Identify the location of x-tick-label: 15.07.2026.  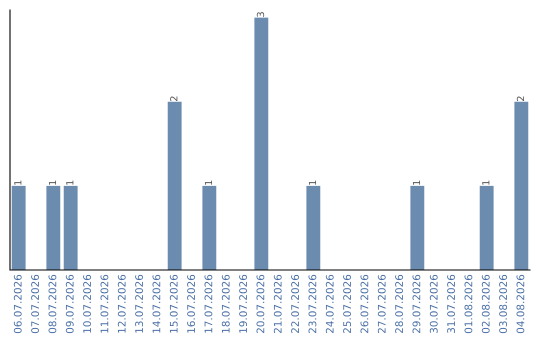
(174, 303).